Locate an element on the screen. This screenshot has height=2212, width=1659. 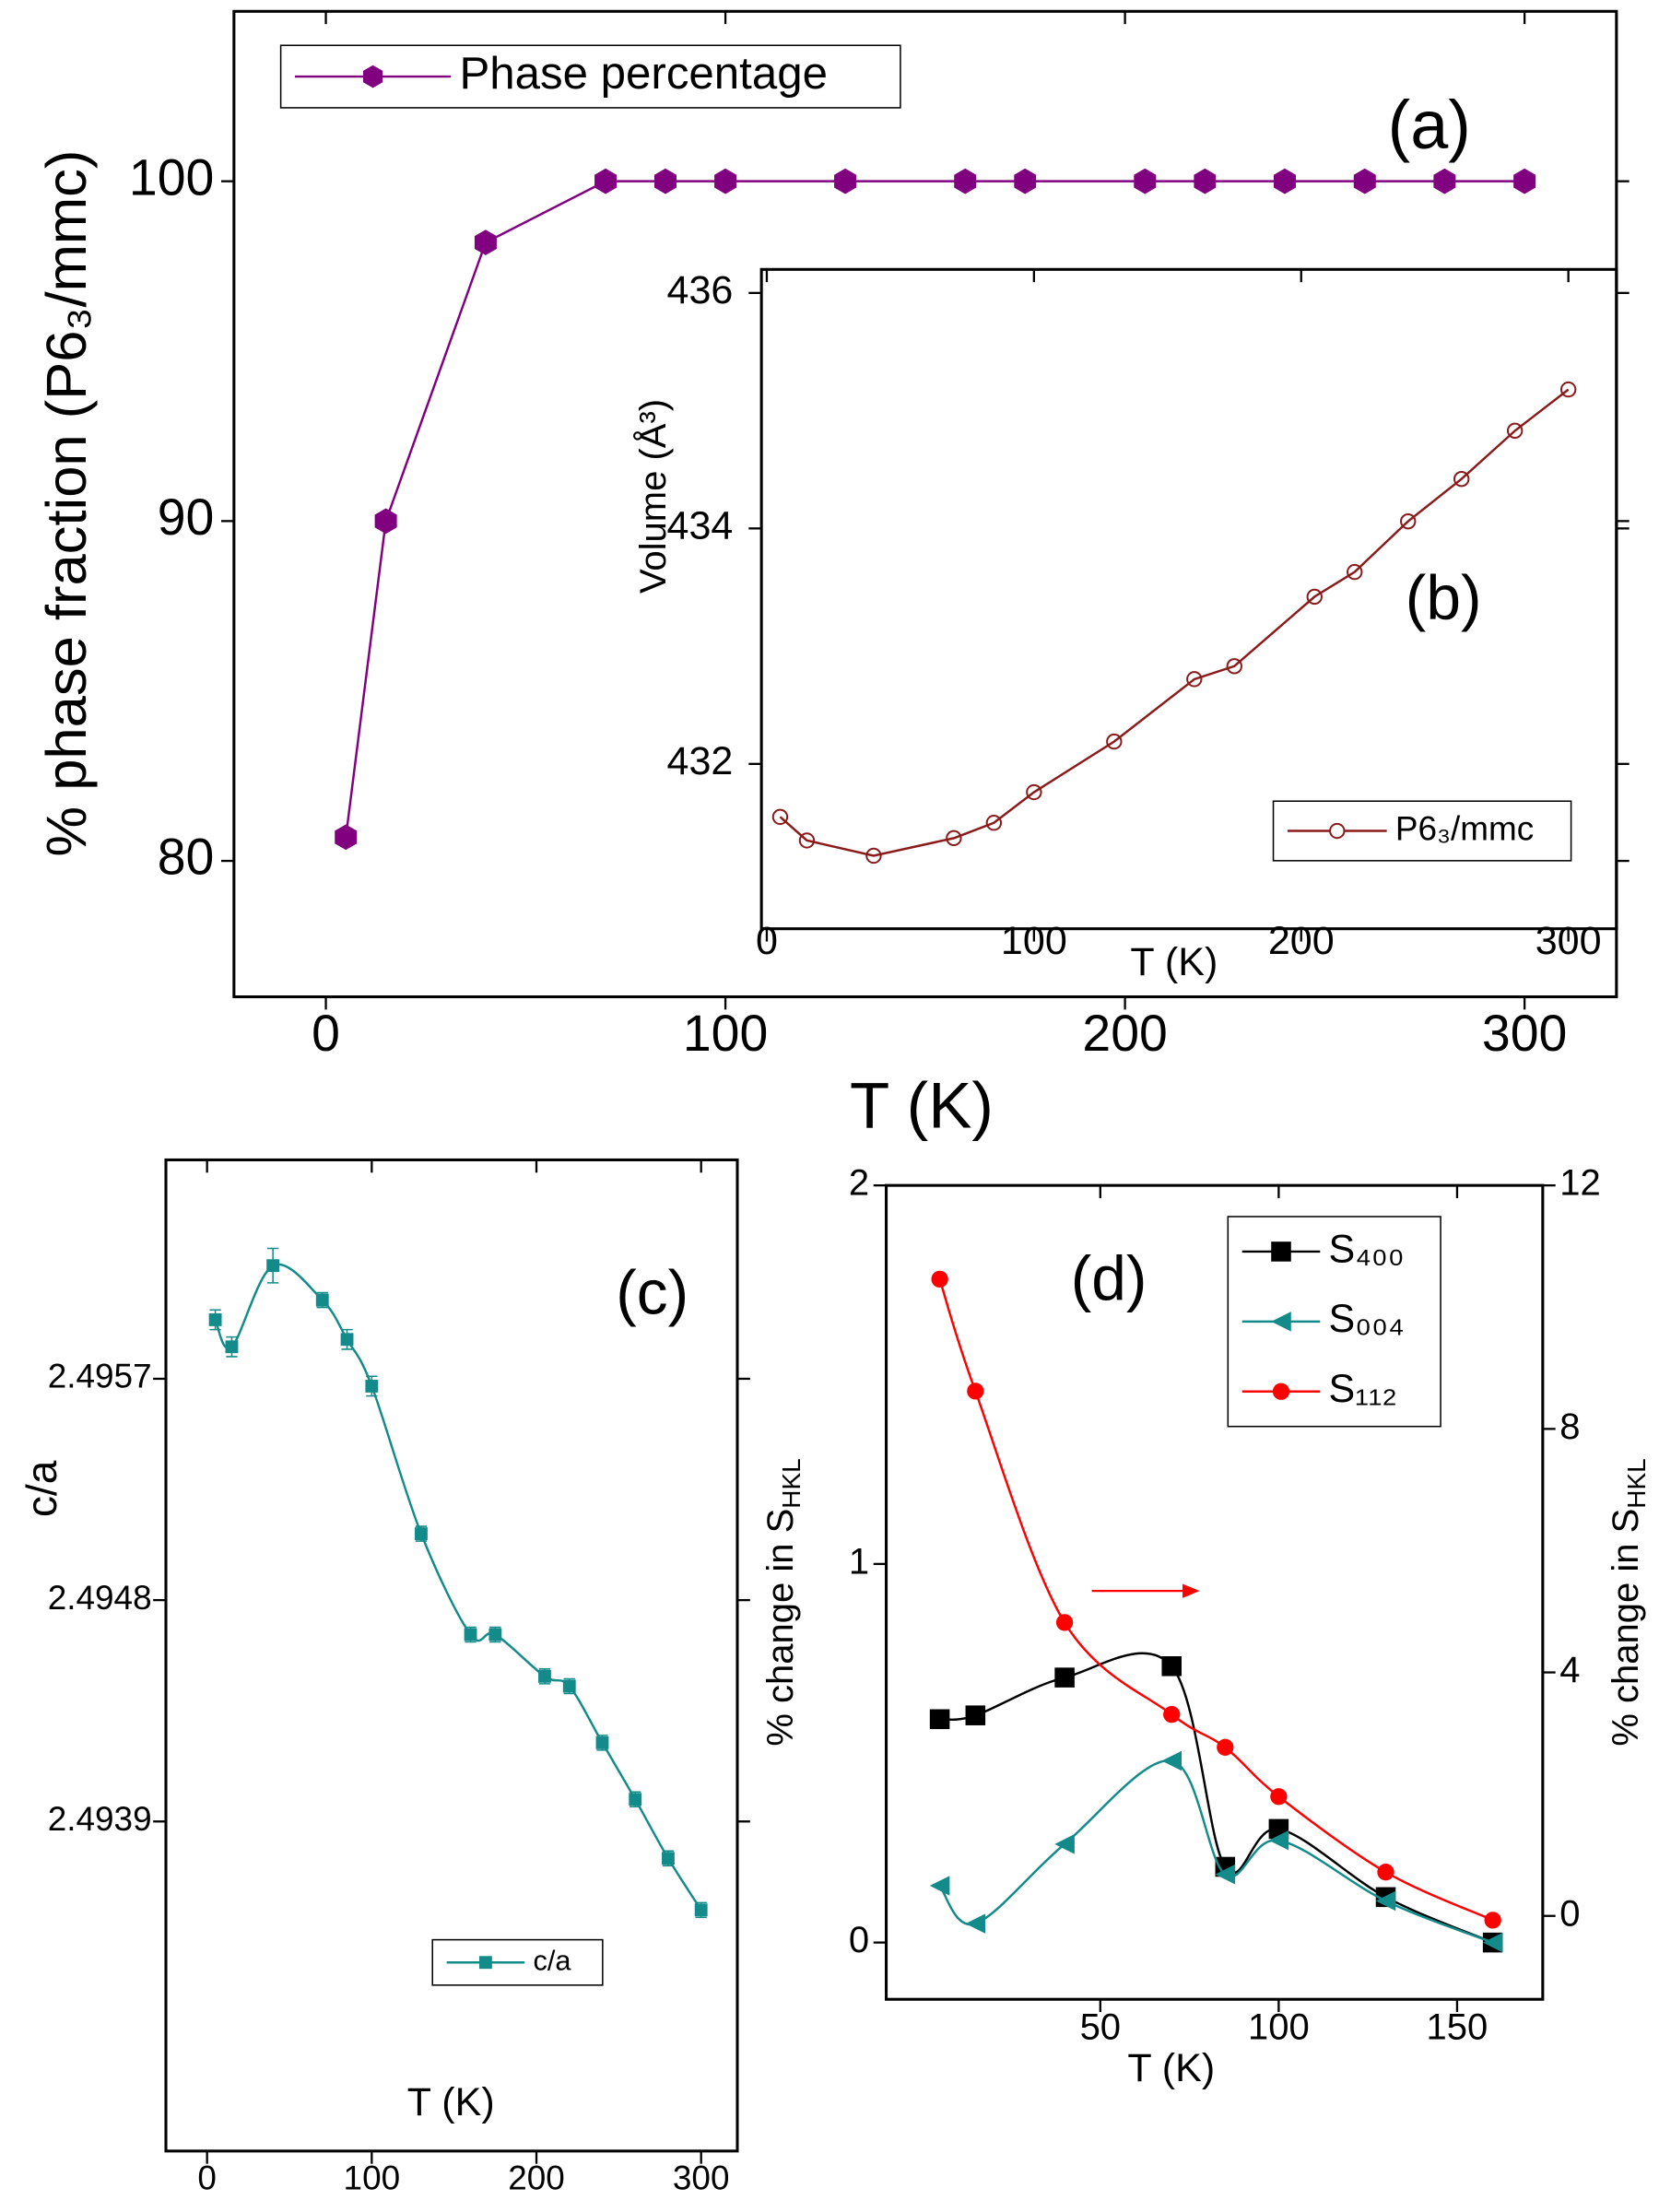
panel-label: (d) is located at coordinates (1109, 1278).